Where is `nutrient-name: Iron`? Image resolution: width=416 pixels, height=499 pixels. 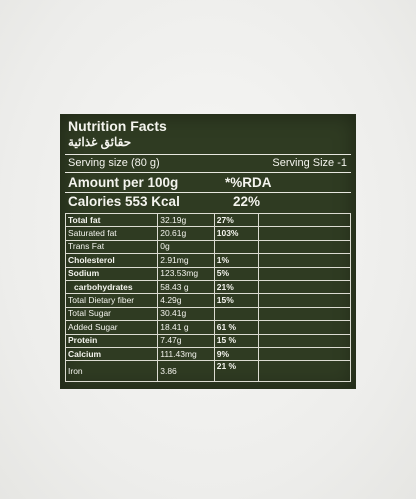
nutrient-name: Iron is located at coordinates (111, 371).